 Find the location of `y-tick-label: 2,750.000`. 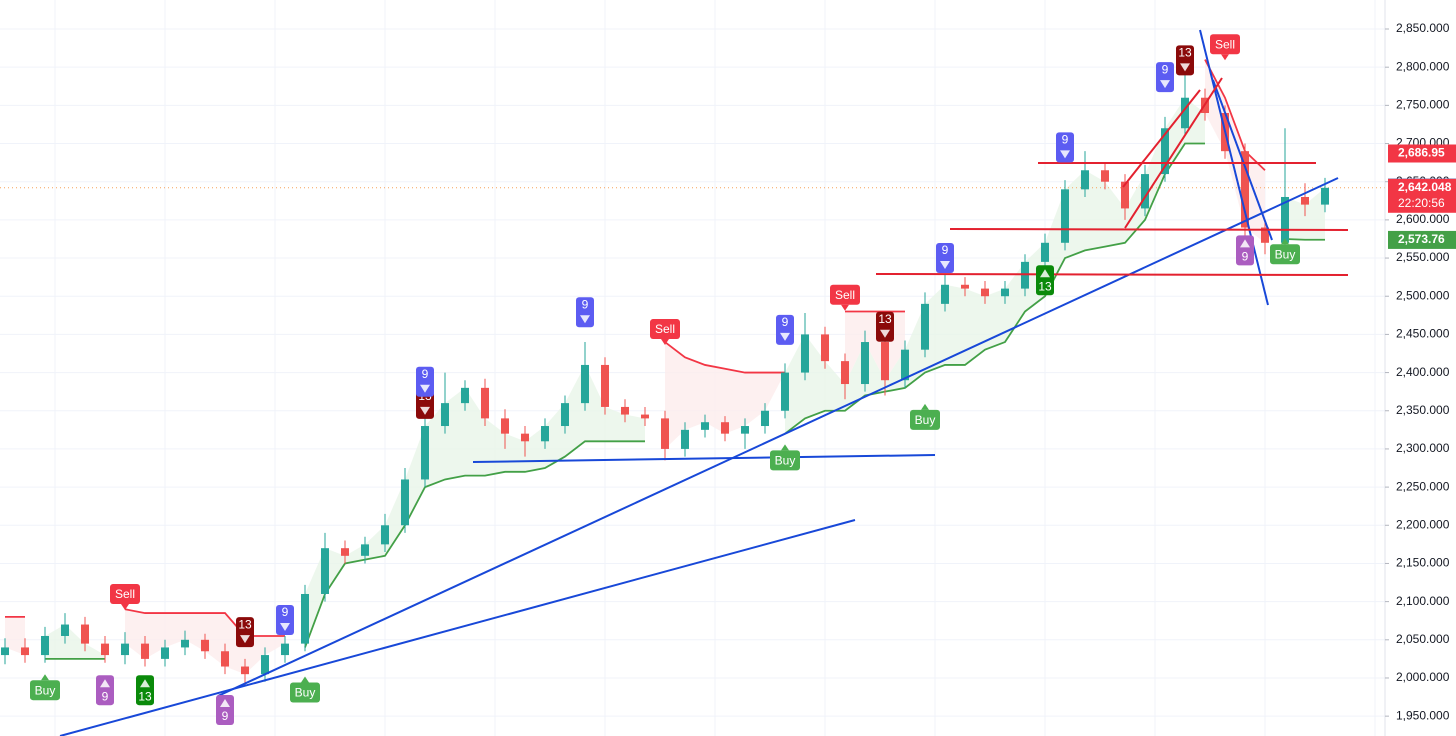

y-tick-label: 2,750.000 is located at coordinates (1423, 105).